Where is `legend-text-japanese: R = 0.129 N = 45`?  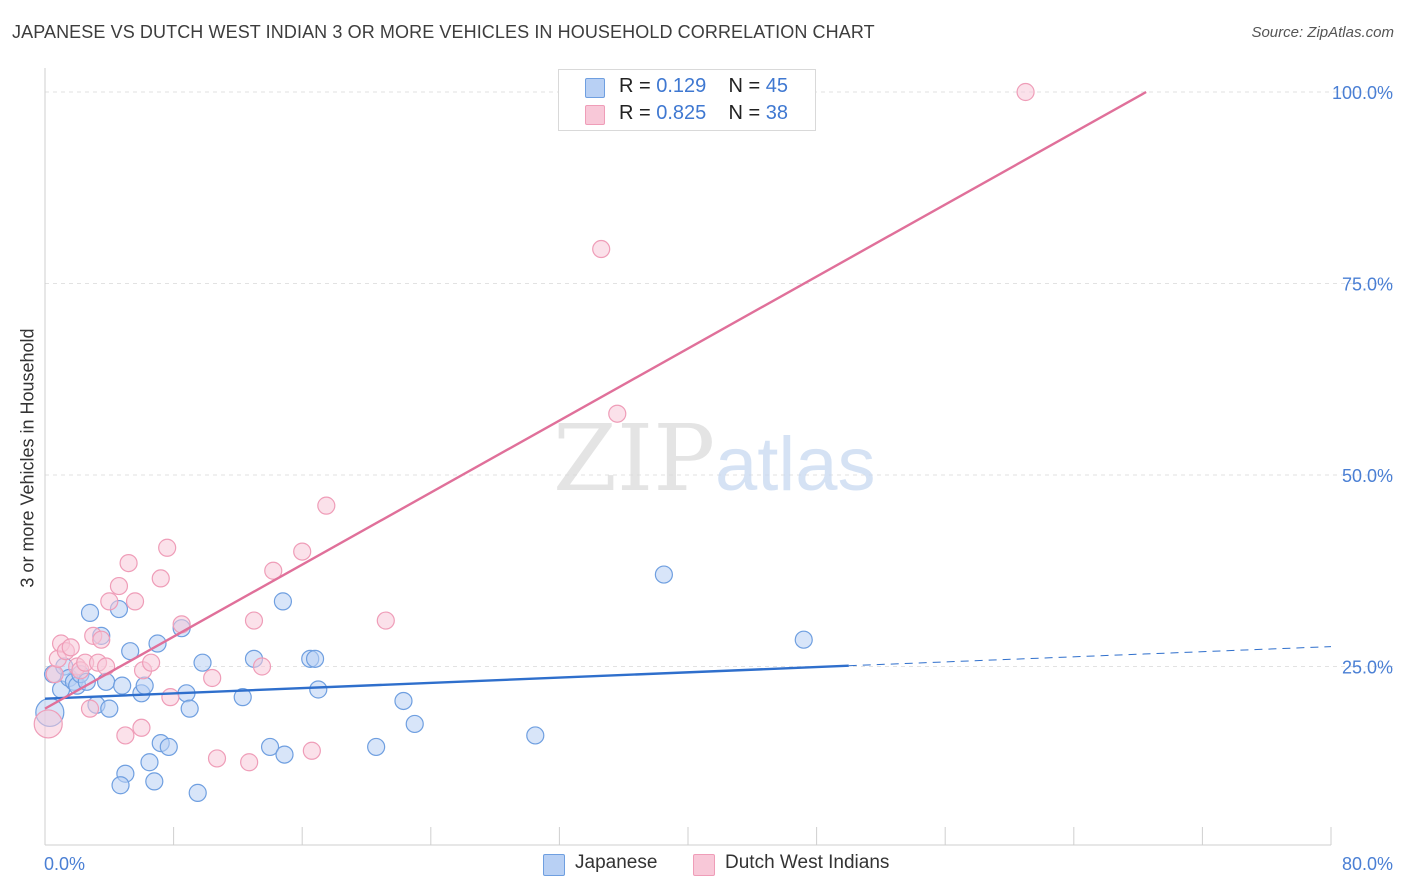 legend-text-japanese: R = 0.129 N = 45 is located at coordinates (703, 86).